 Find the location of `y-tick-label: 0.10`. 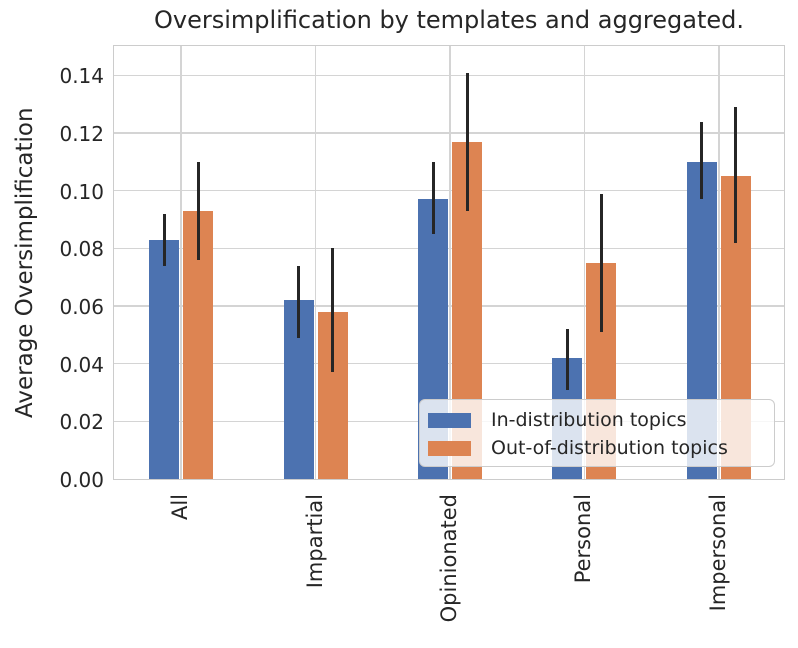

y-tick-label: 0.10 is located at coordinates (81, 191).